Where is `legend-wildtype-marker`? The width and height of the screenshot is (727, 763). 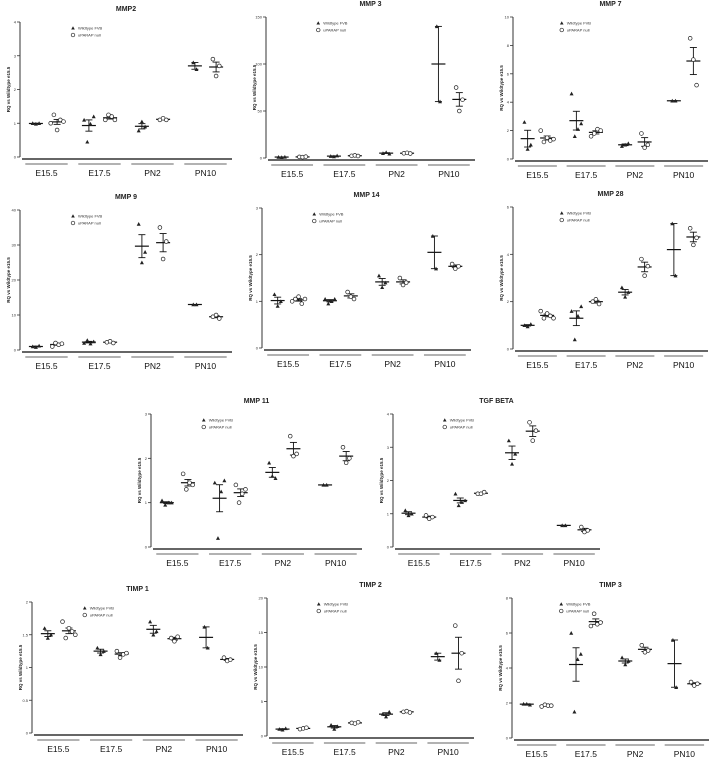 legend-wildtype-marker is located at coordinates (84, 608).